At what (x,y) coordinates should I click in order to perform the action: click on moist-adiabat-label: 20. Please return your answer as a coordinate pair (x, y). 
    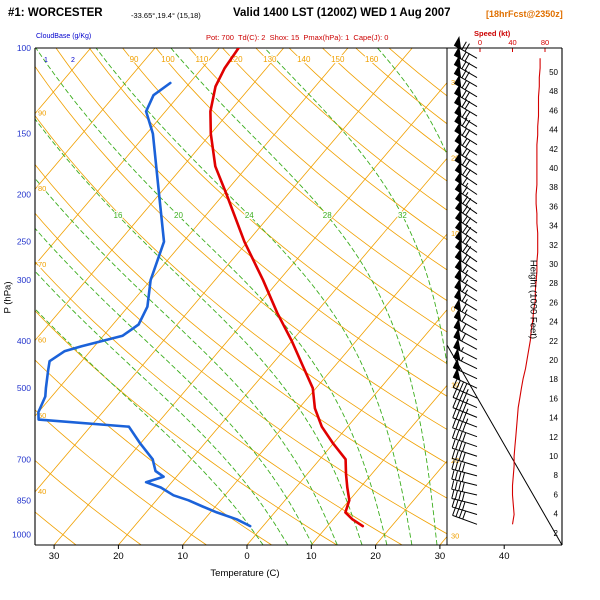
    Looking at the image, I should click on (178, 215).